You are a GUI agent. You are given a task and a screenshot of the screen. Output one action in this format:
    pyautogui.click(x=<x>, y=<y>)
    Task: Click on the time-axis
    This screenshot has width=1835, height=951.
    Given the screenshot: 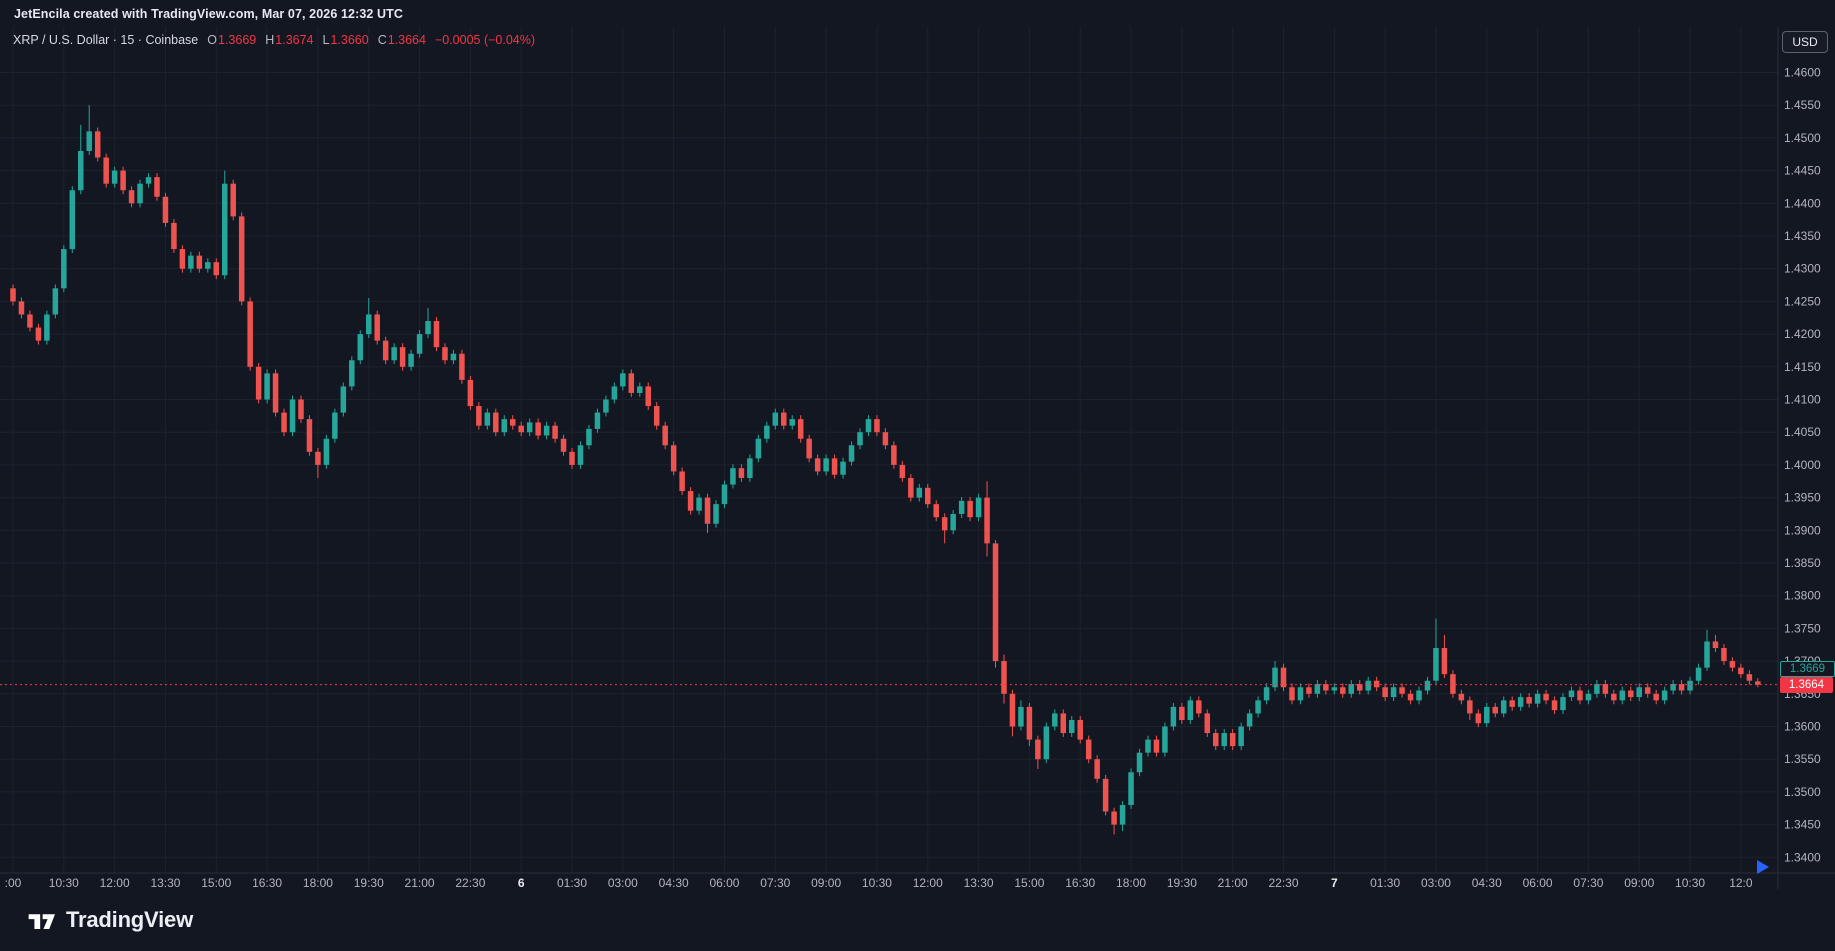 What is the action you would take?
    pyautogui.click(x=889, y=881)
    